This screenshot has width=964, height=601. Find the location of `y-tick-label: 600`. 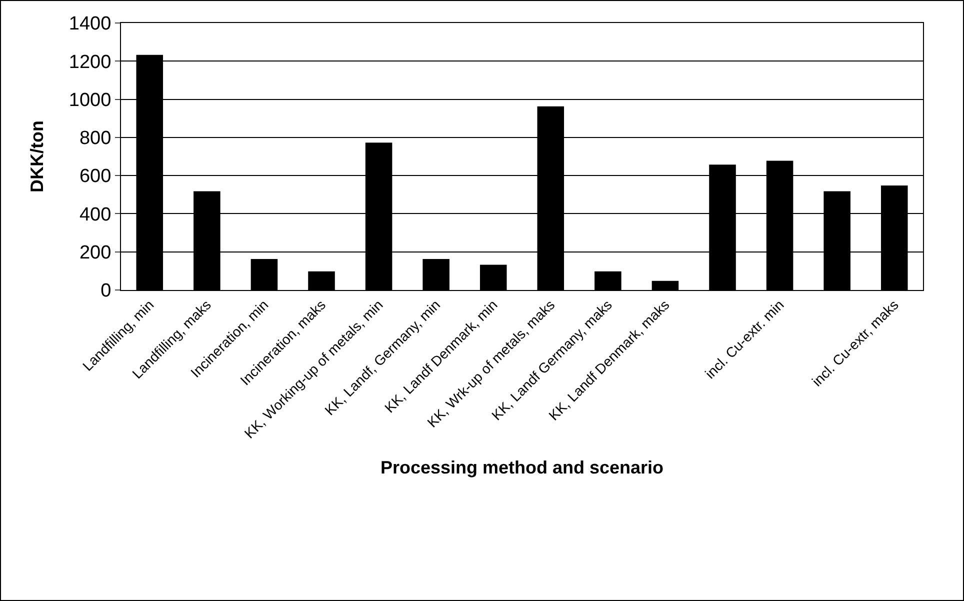

y-tick-label: 600 is located at coordinates (95, 177).